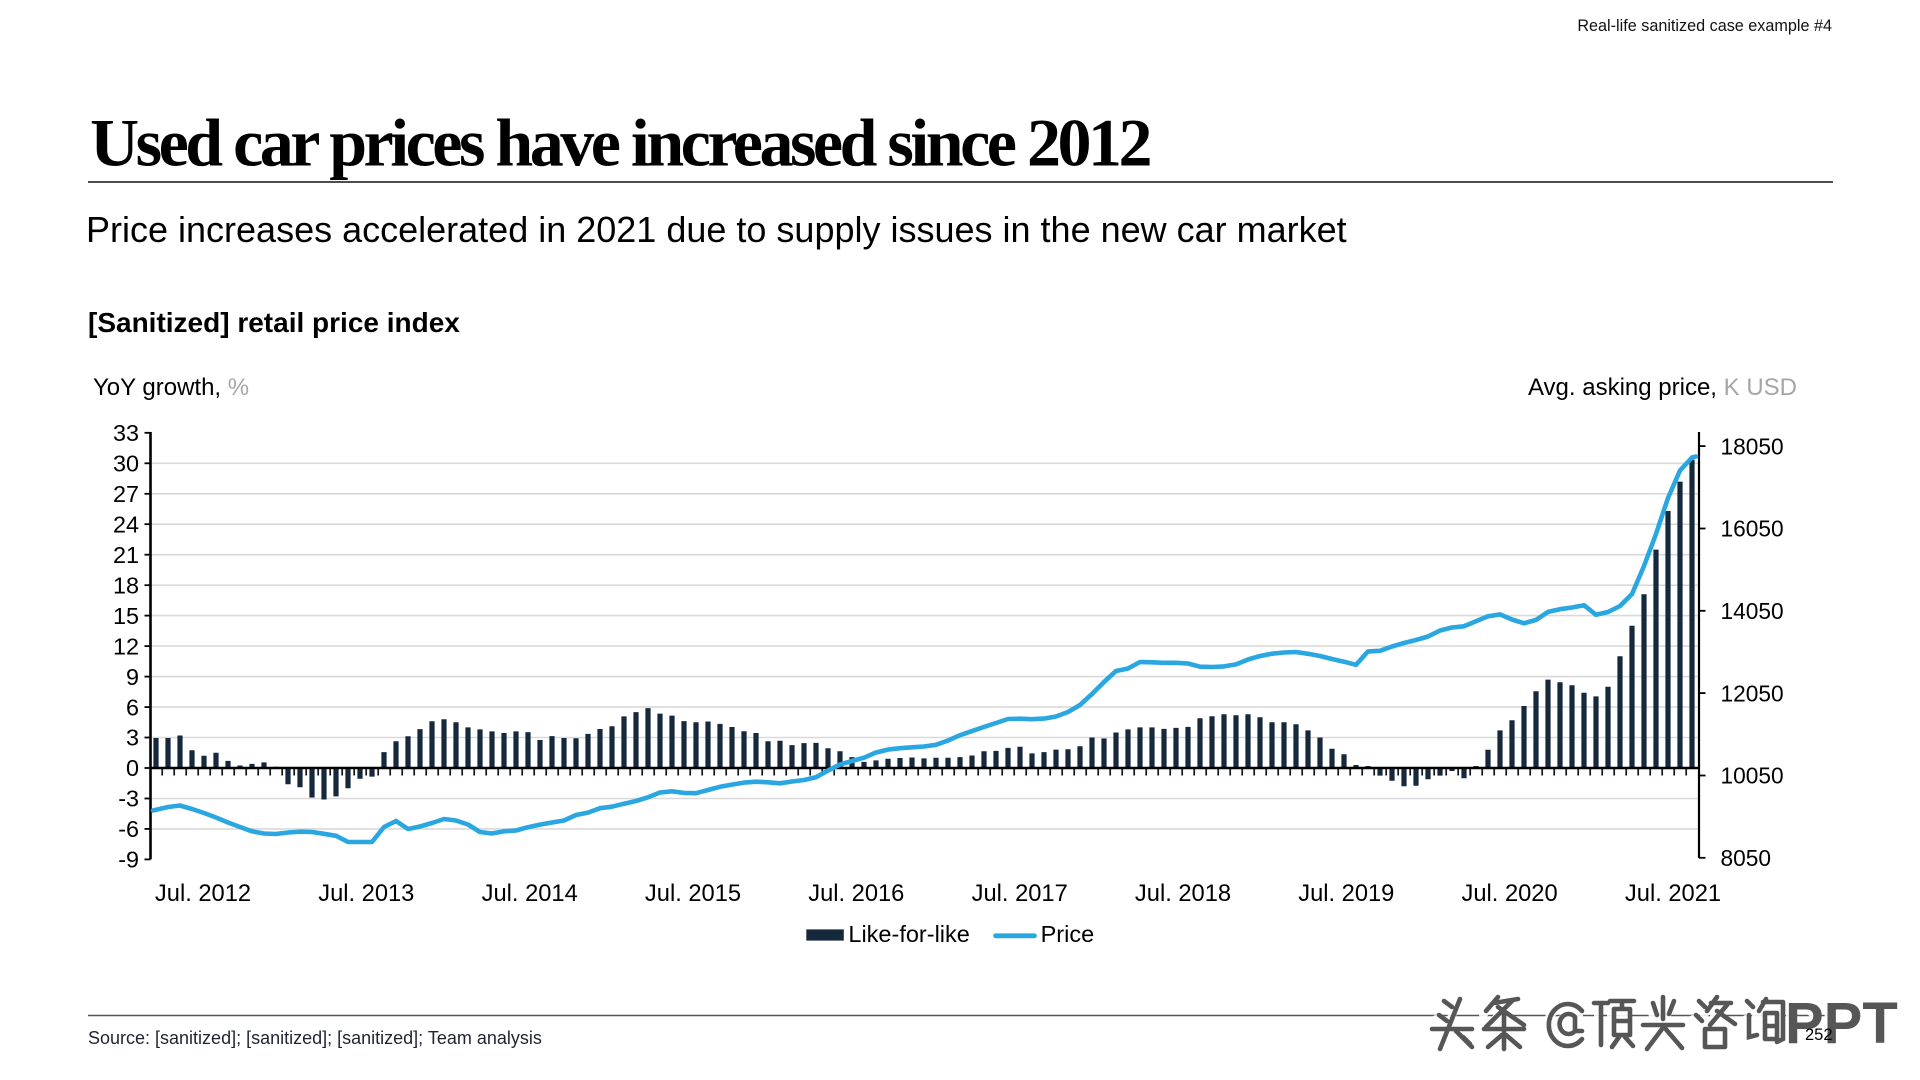  I want to click on svg-text: Jul. 2019, so click(1346, 894).